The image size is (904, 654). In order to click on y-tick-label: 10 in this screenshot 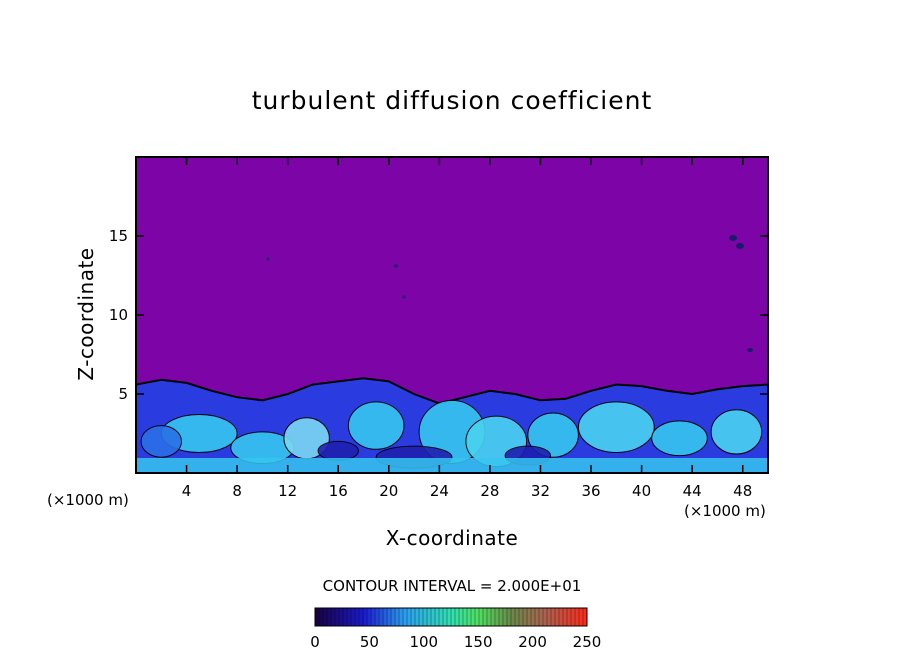, I will do `click(118, 315)`.